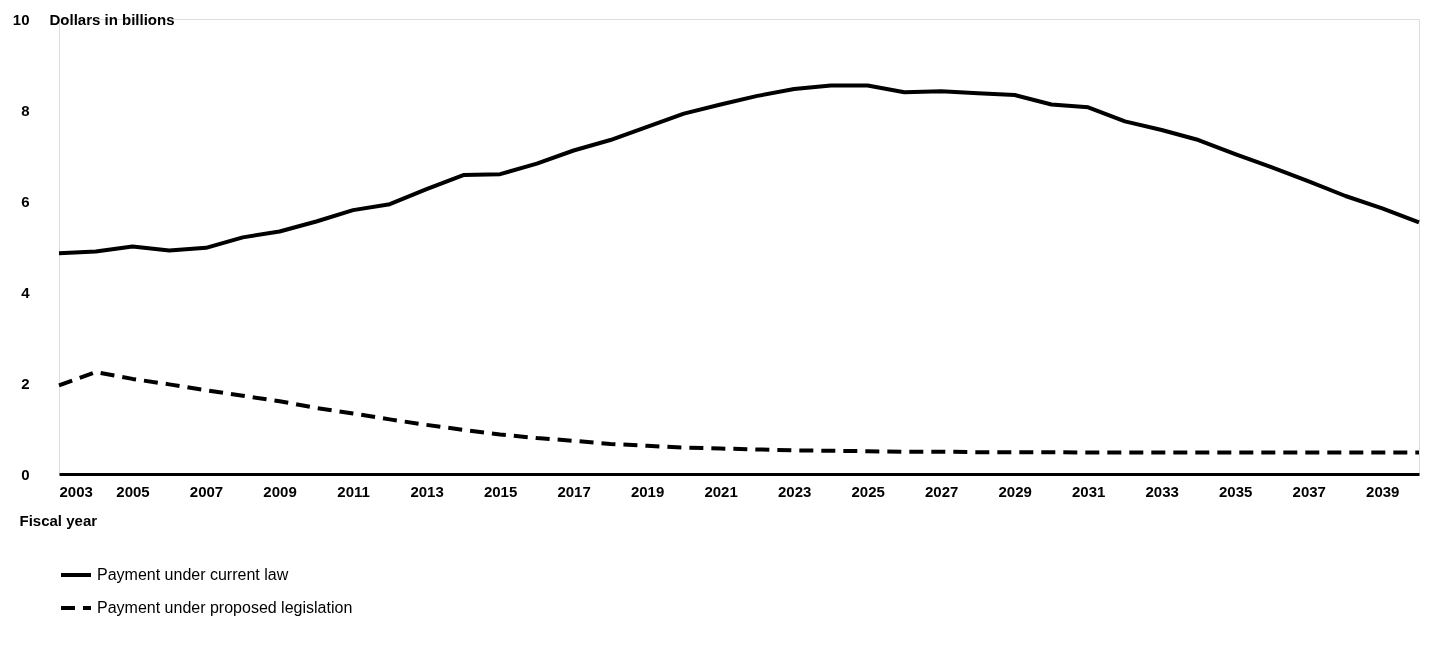 The image size is (1440, 652). I want to click on x-tick-label: 2019, so click(647, 491).